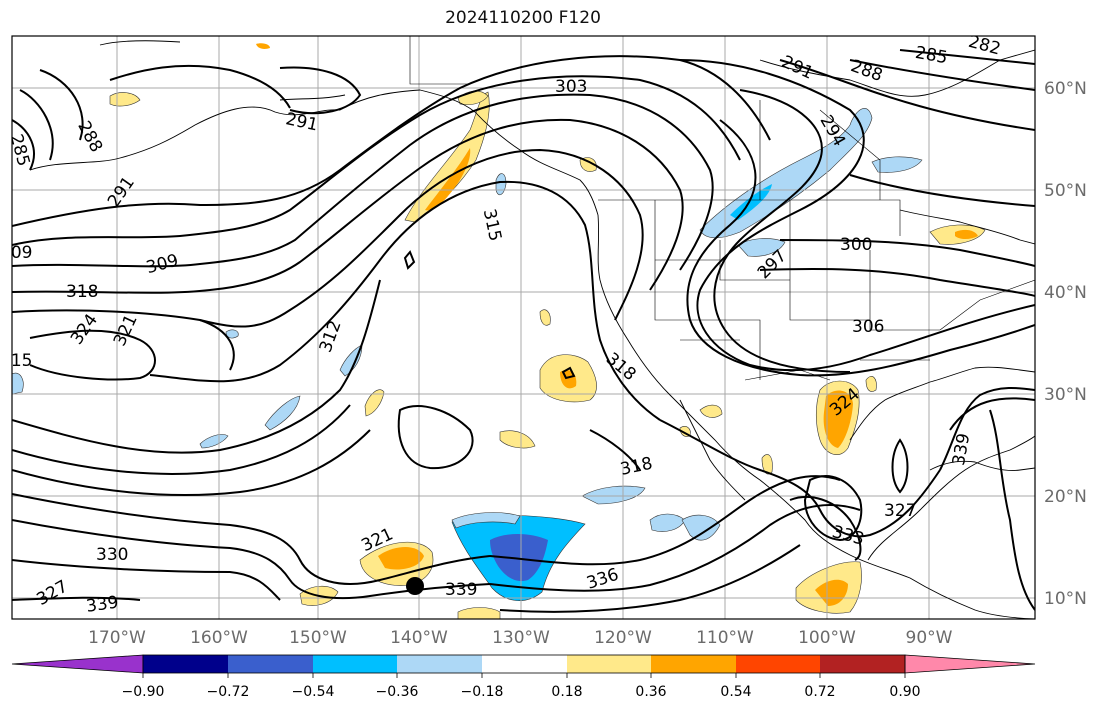  Describe the element at coordinates (571, 87) in the screenshot. I see `contour-label: 303` at that location.